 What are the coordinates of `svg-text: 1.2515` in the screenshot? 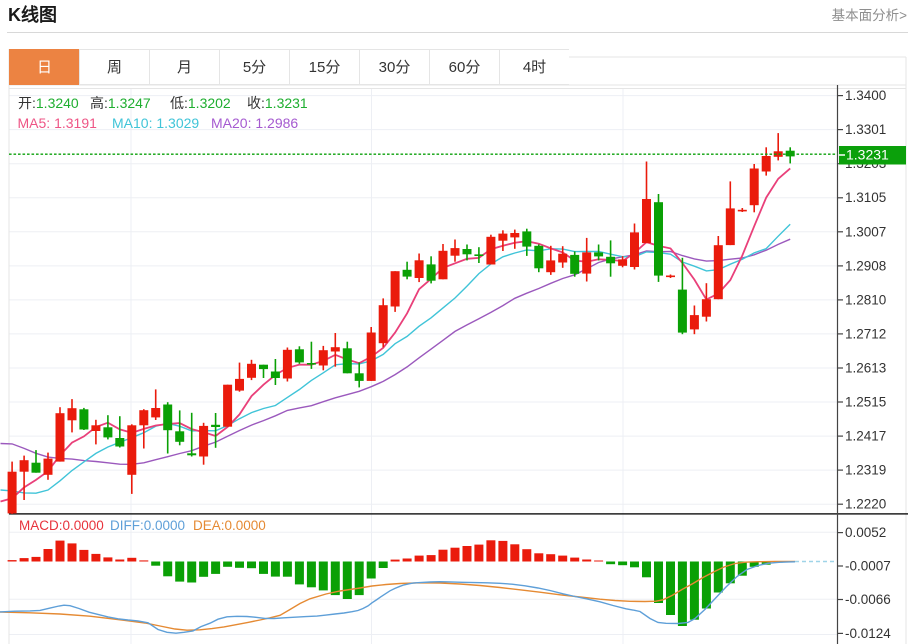 It's located at (865, 402).